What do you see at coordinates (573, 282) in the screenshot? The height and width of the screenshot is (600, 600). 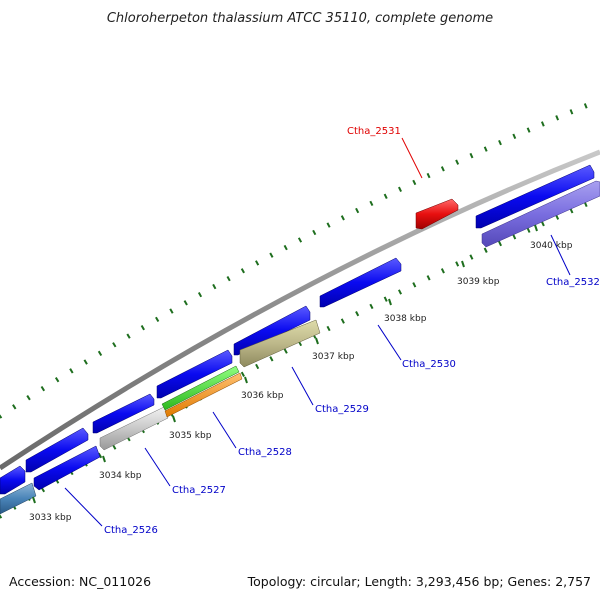 I see `gene-label: Ctha_2532` at bounding box center [573, 282].